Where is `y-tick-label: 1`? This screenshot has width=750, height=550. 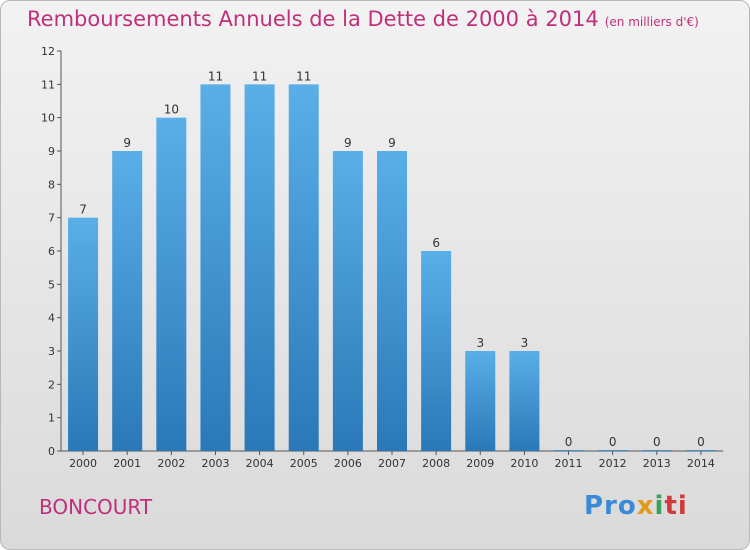
y-tick-label: 1 is located at coordinates (51, 418).